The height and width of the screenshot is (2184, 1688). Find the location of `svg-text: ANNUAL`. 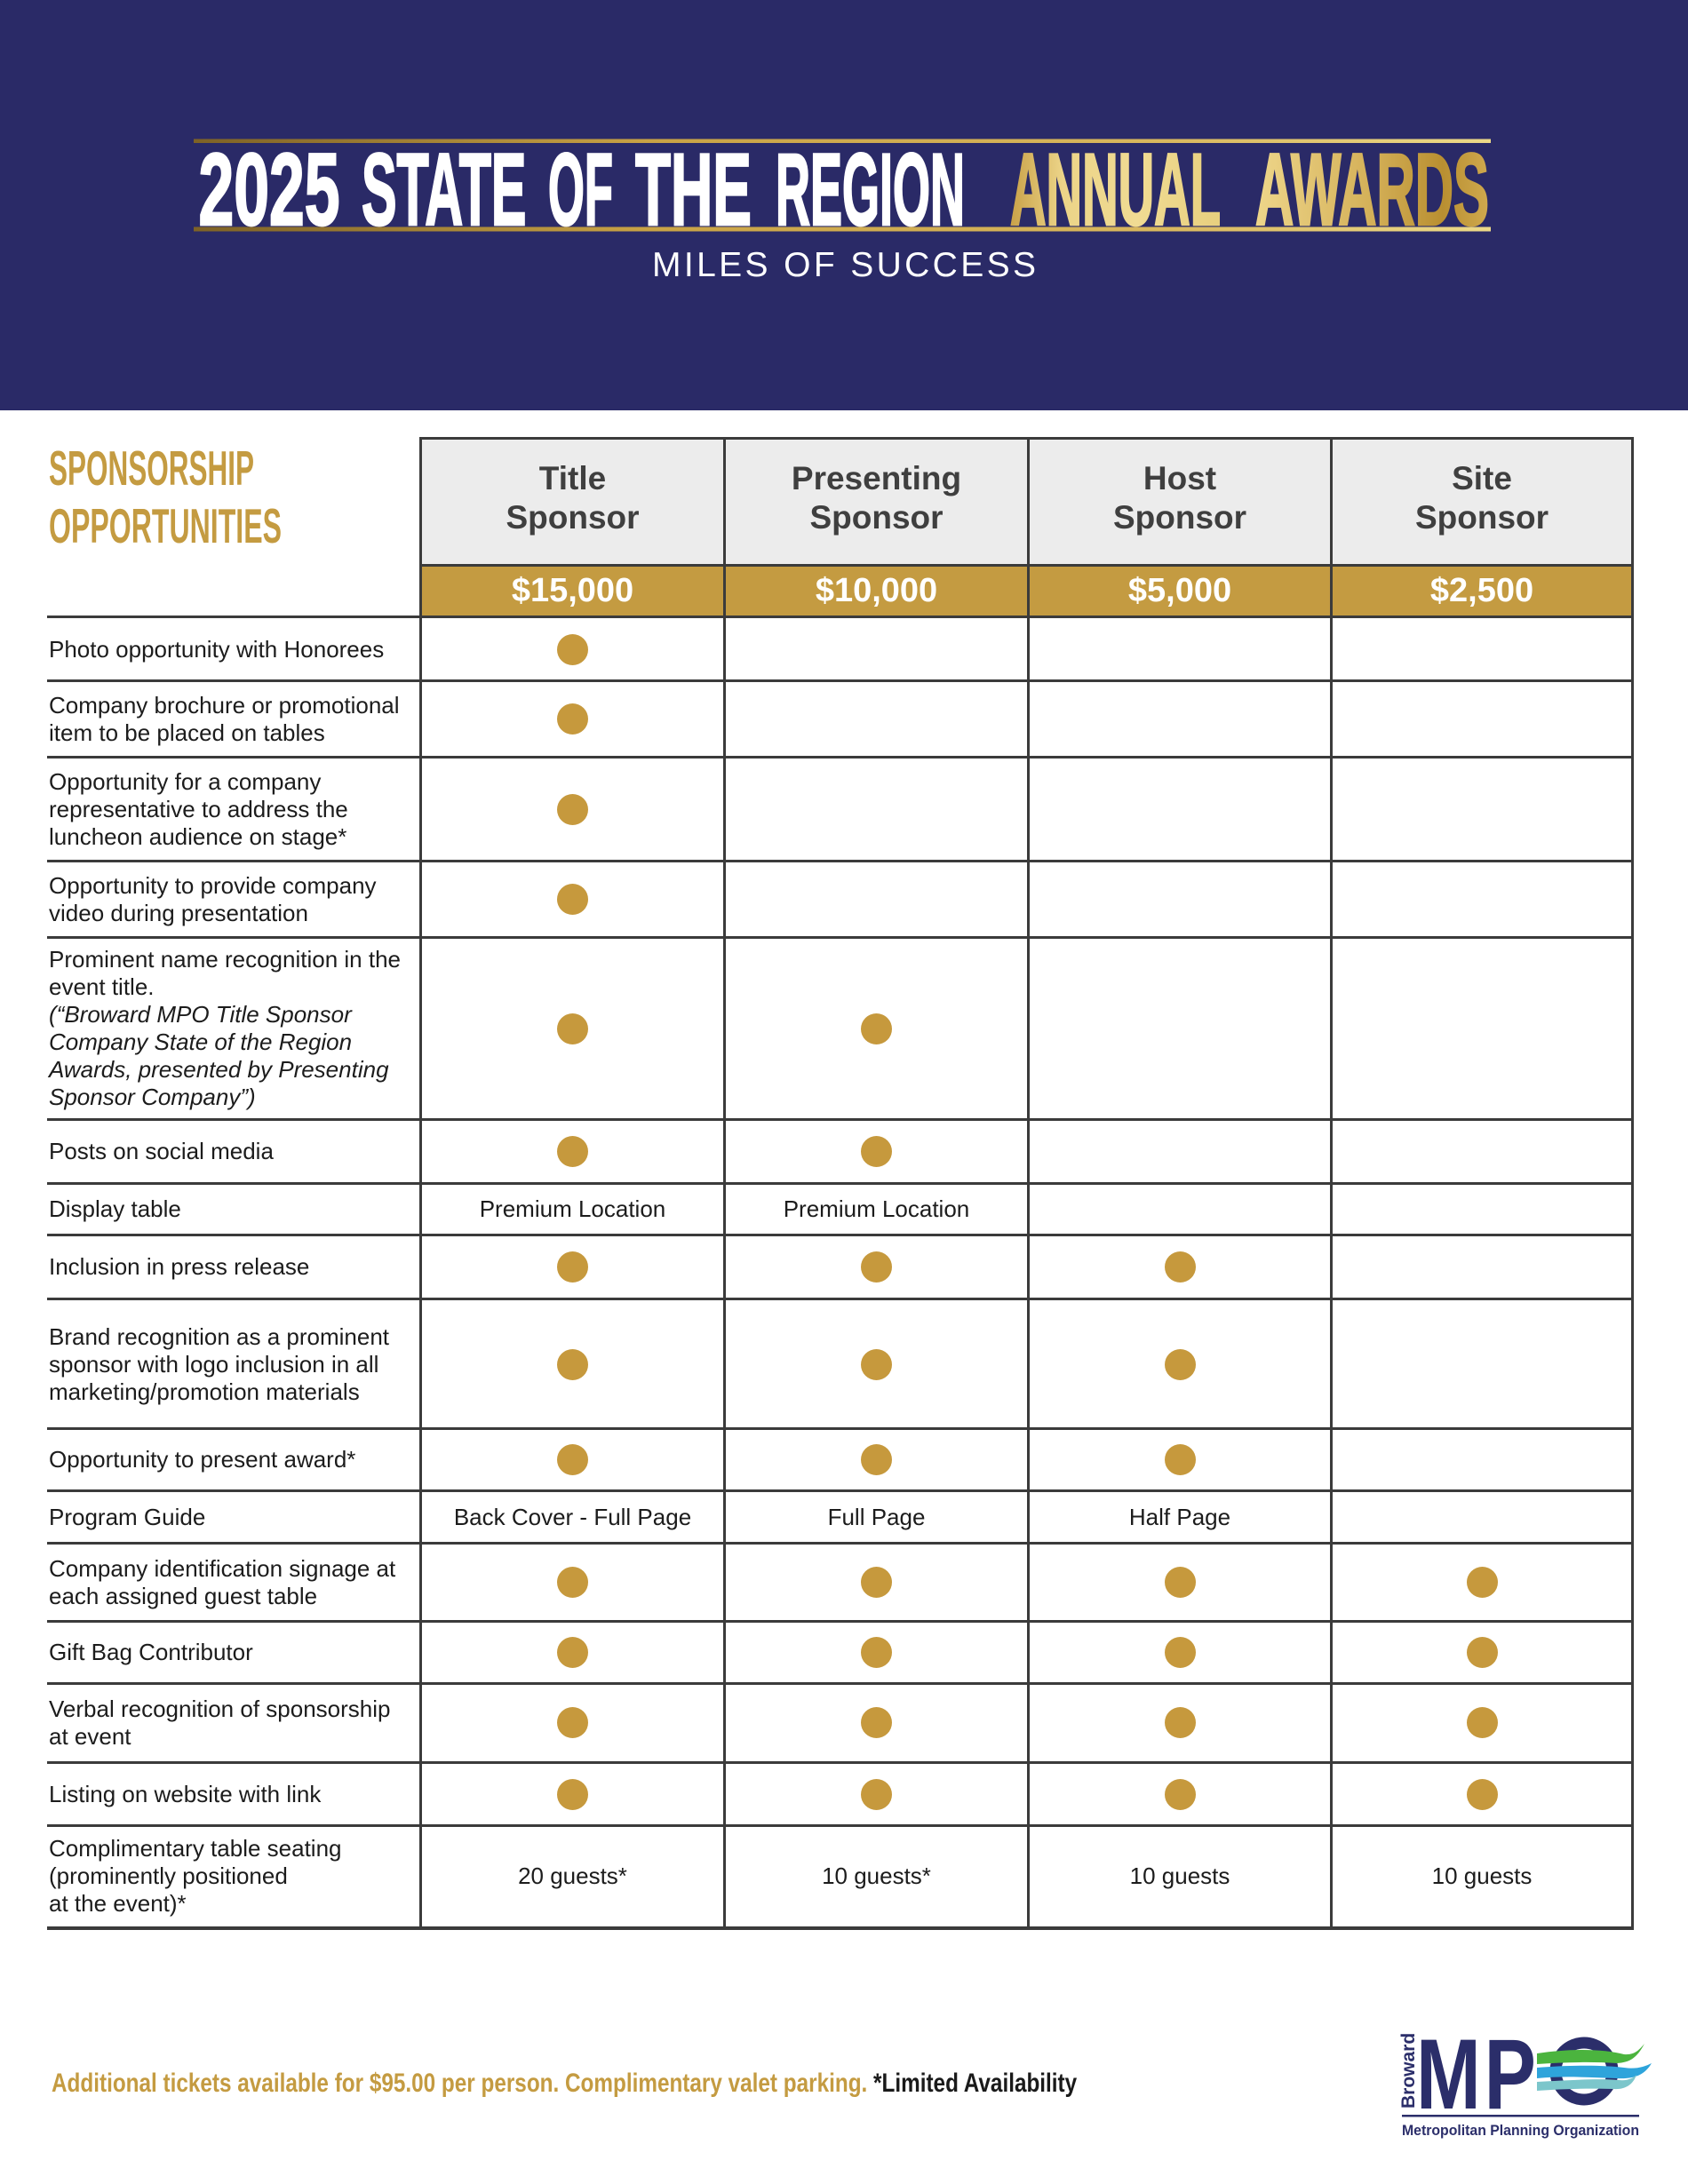

svg-text: ANNUAL is located at coordinates (1115, 190).